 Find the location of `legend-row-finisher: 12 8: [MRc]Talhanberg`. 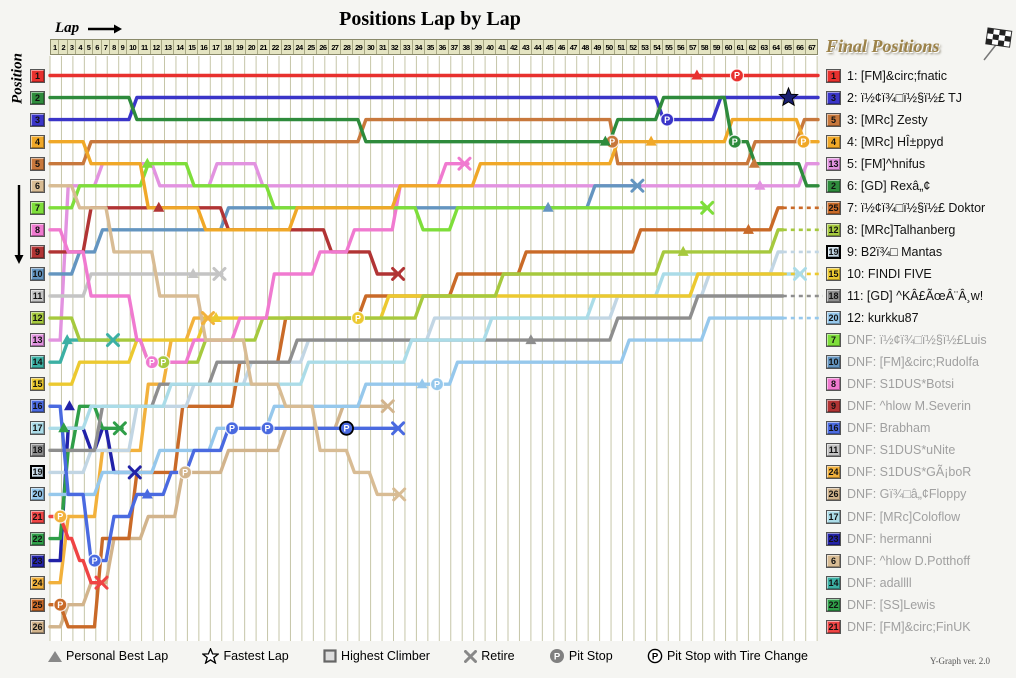

legend-row-finisher: 12 8: [MRc]Talhanberg is located at coordinates (890, 230).